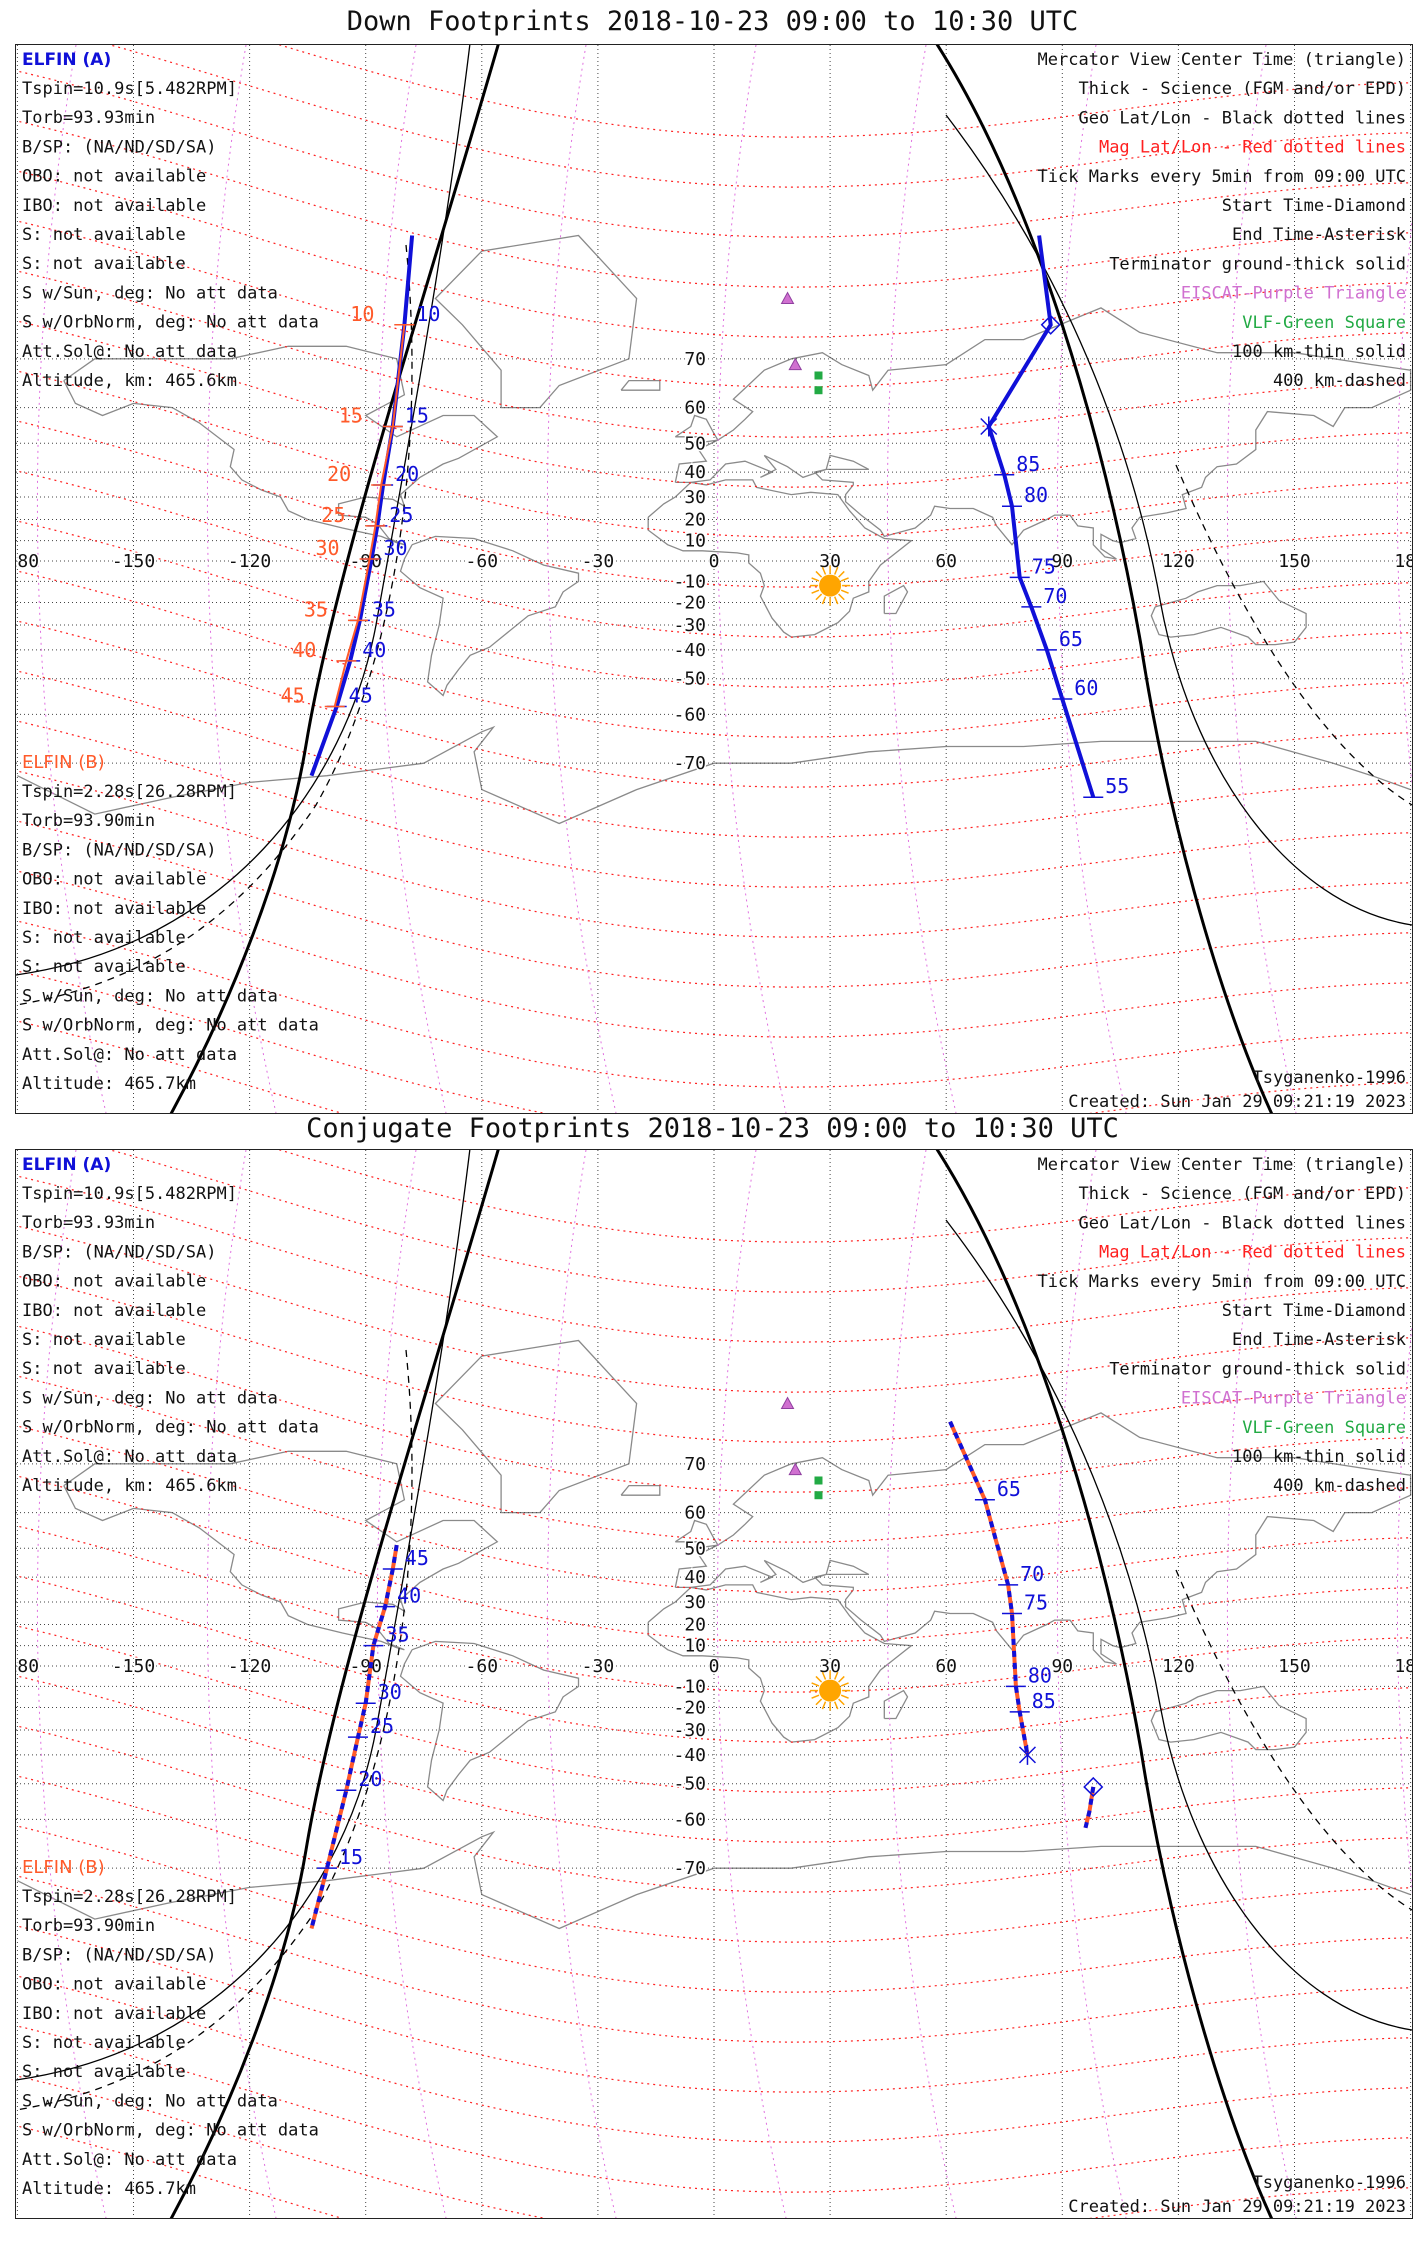  I want to click on elfin-a-line: Att.Sol@: No att data, so click(129, 352).